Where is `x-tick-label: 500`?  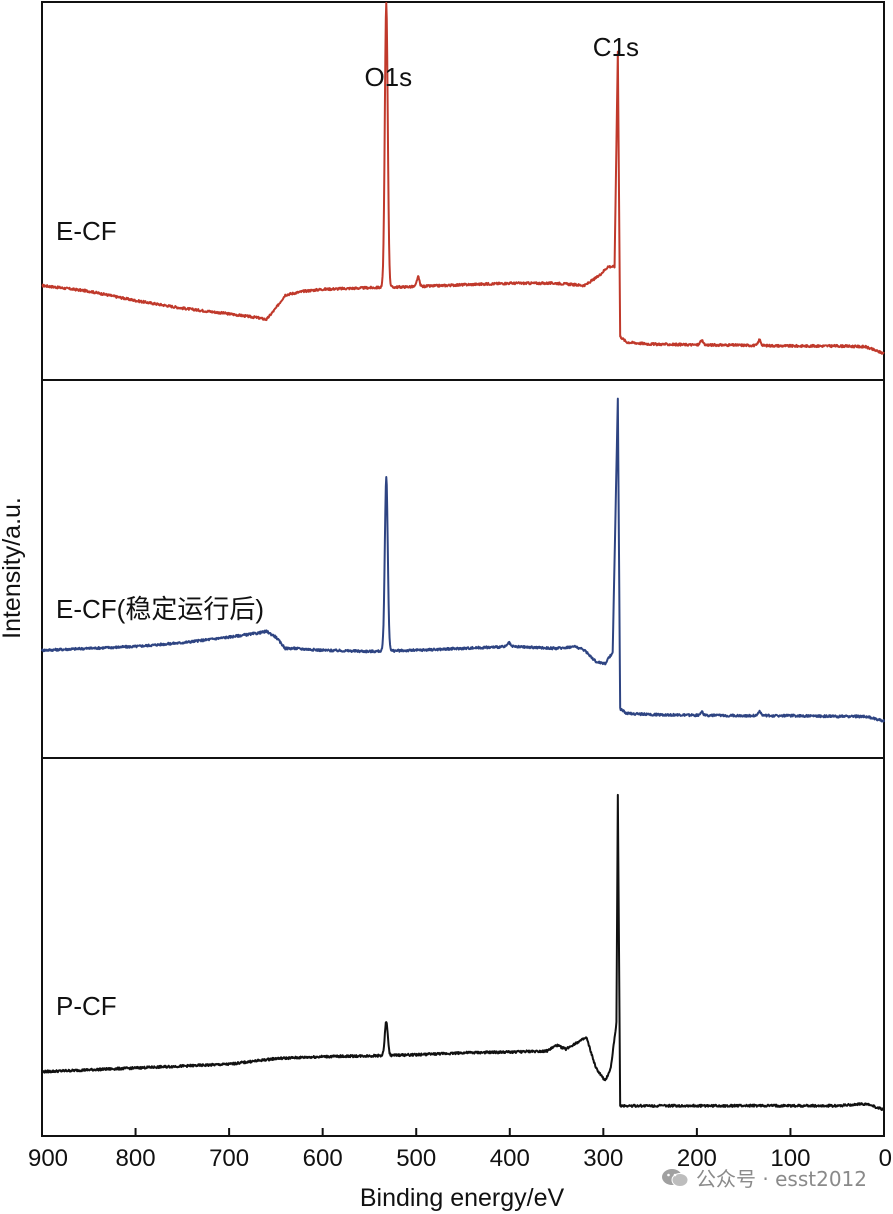 x-tick-label: 500 is located at coordinates (416, 1158).